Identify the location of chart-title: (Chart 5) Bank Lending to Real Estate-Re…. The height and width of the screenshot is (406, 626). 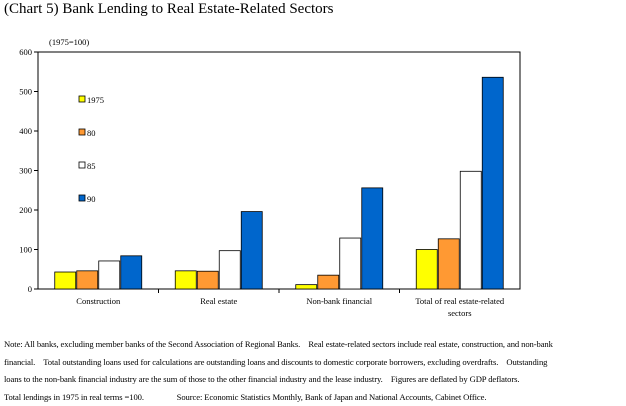
(169, 9).